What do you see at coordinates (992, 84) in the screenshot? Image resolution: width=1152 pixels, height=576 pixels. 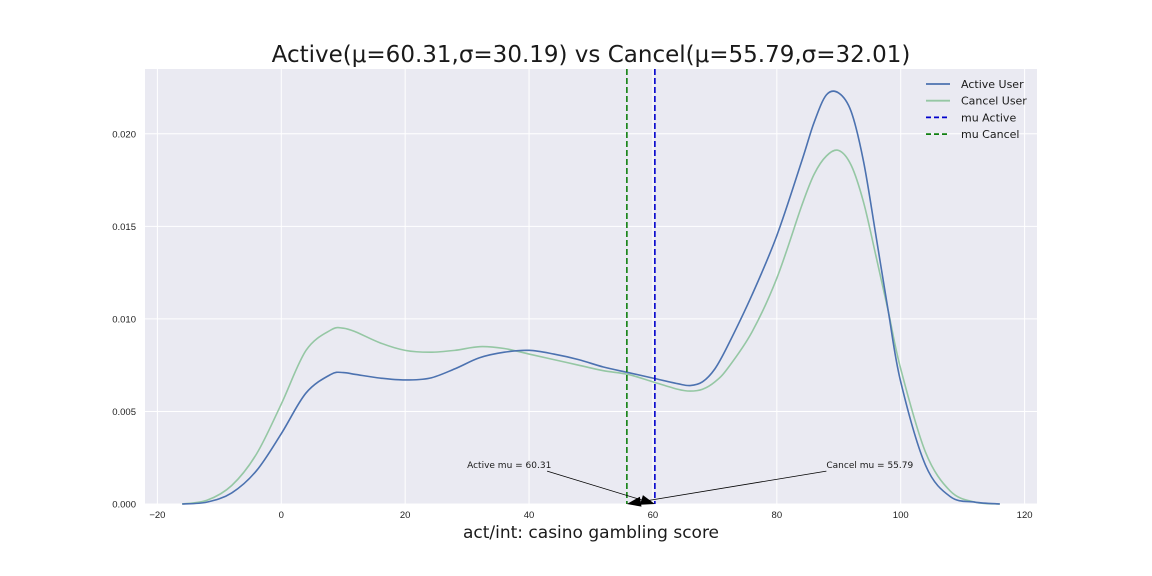 I see `legend-label-active-user: Active User` at bounding box center [992, 84].